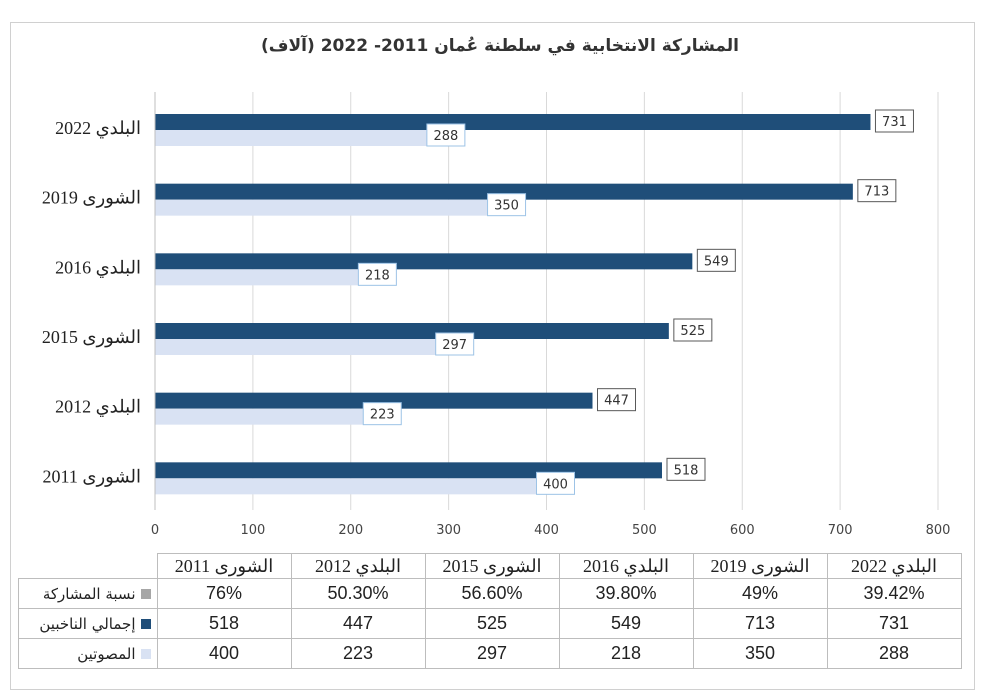 This screenshot has height=697, width=1000. What do you see at coordinates (626, 593) in the screenshot?
I see `table-cell: 39.80%` at bounding box center [626, 593].